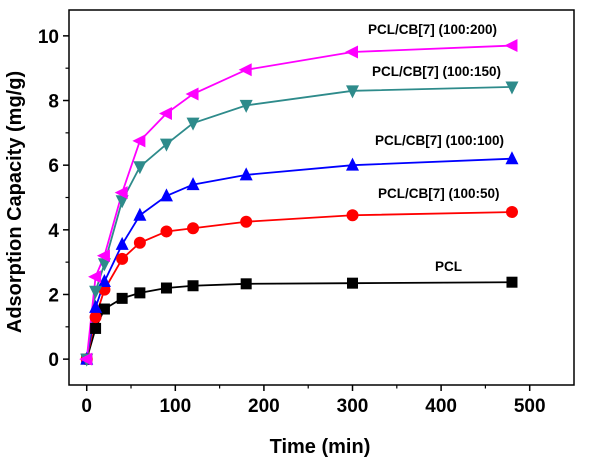 The image size is (605, 462). I want to click on x-tick-label: 300, so click(353, 406).